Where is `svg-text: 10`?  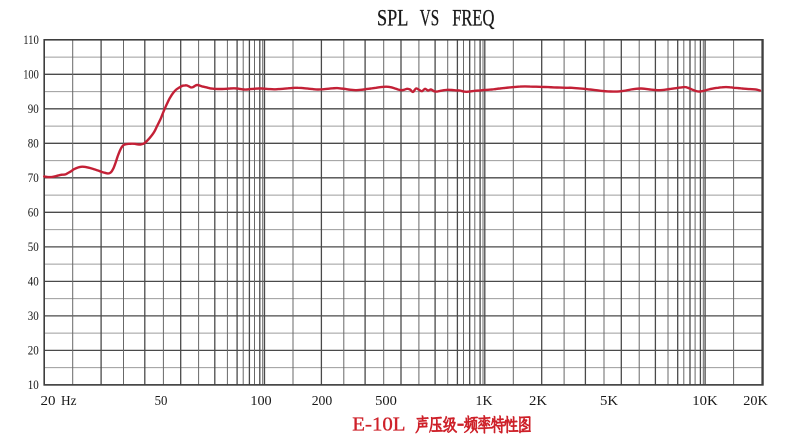 svg-text: 10 is located at coordinates (33, 384).